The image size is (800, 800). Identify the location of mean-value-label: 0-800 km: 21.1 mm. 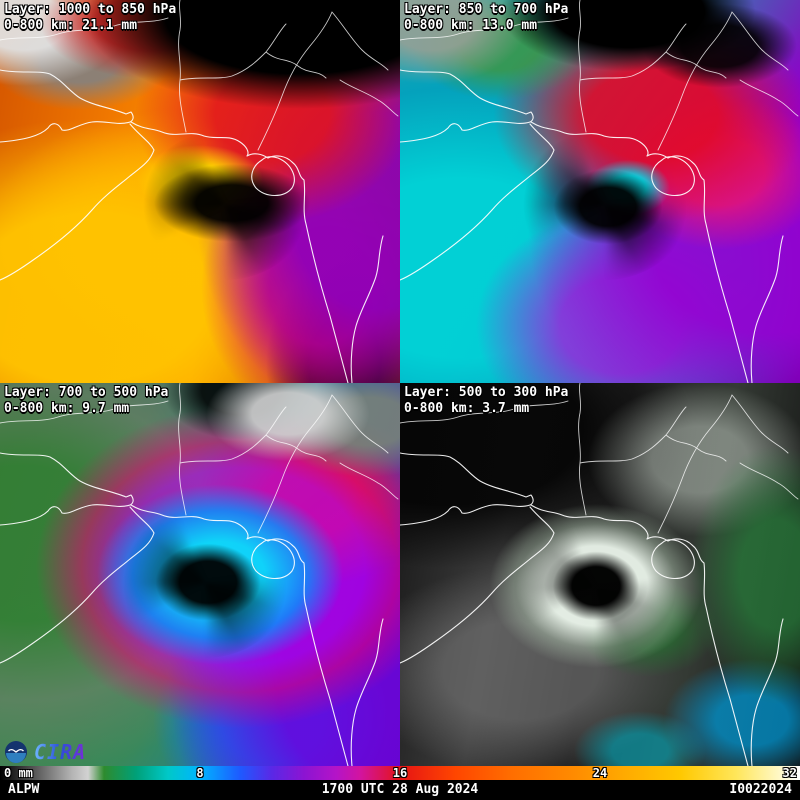
(71, 25).